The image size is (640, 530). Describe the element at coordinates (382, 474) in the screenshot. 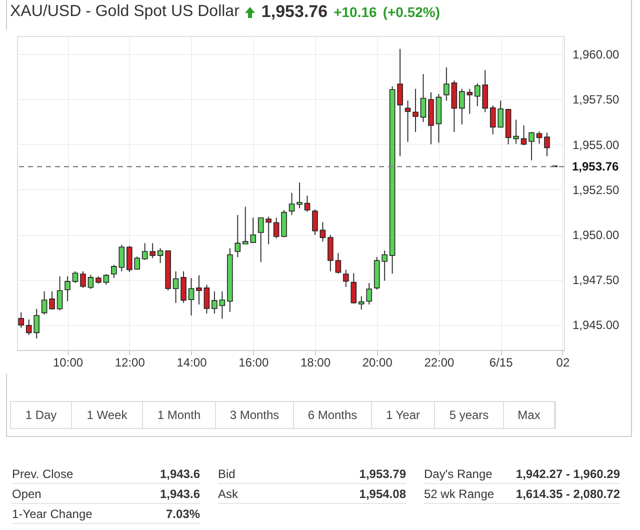

I see `text: 1,953.79` at that location.